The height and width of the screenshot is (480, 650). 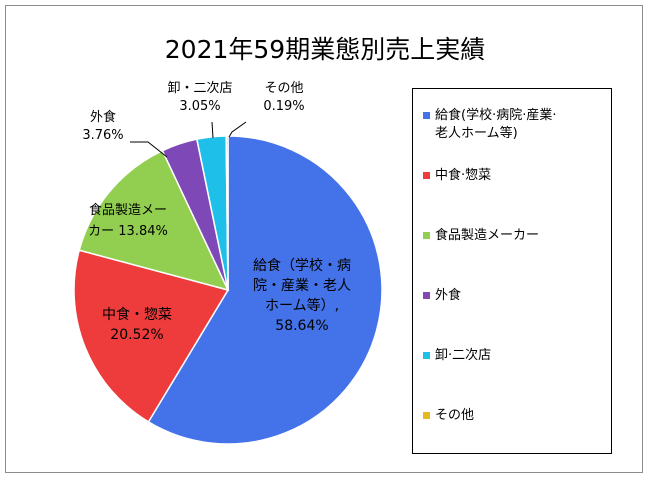 What do you see at coordinates (227, 213) in the screenshot?
I see `slice-sonota` at bounding box center [227, 213].